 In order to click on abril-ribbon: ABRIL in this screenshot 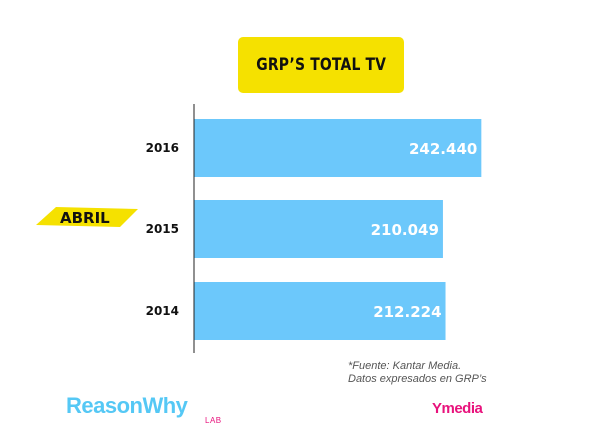, I will do `click(87, 217)`.